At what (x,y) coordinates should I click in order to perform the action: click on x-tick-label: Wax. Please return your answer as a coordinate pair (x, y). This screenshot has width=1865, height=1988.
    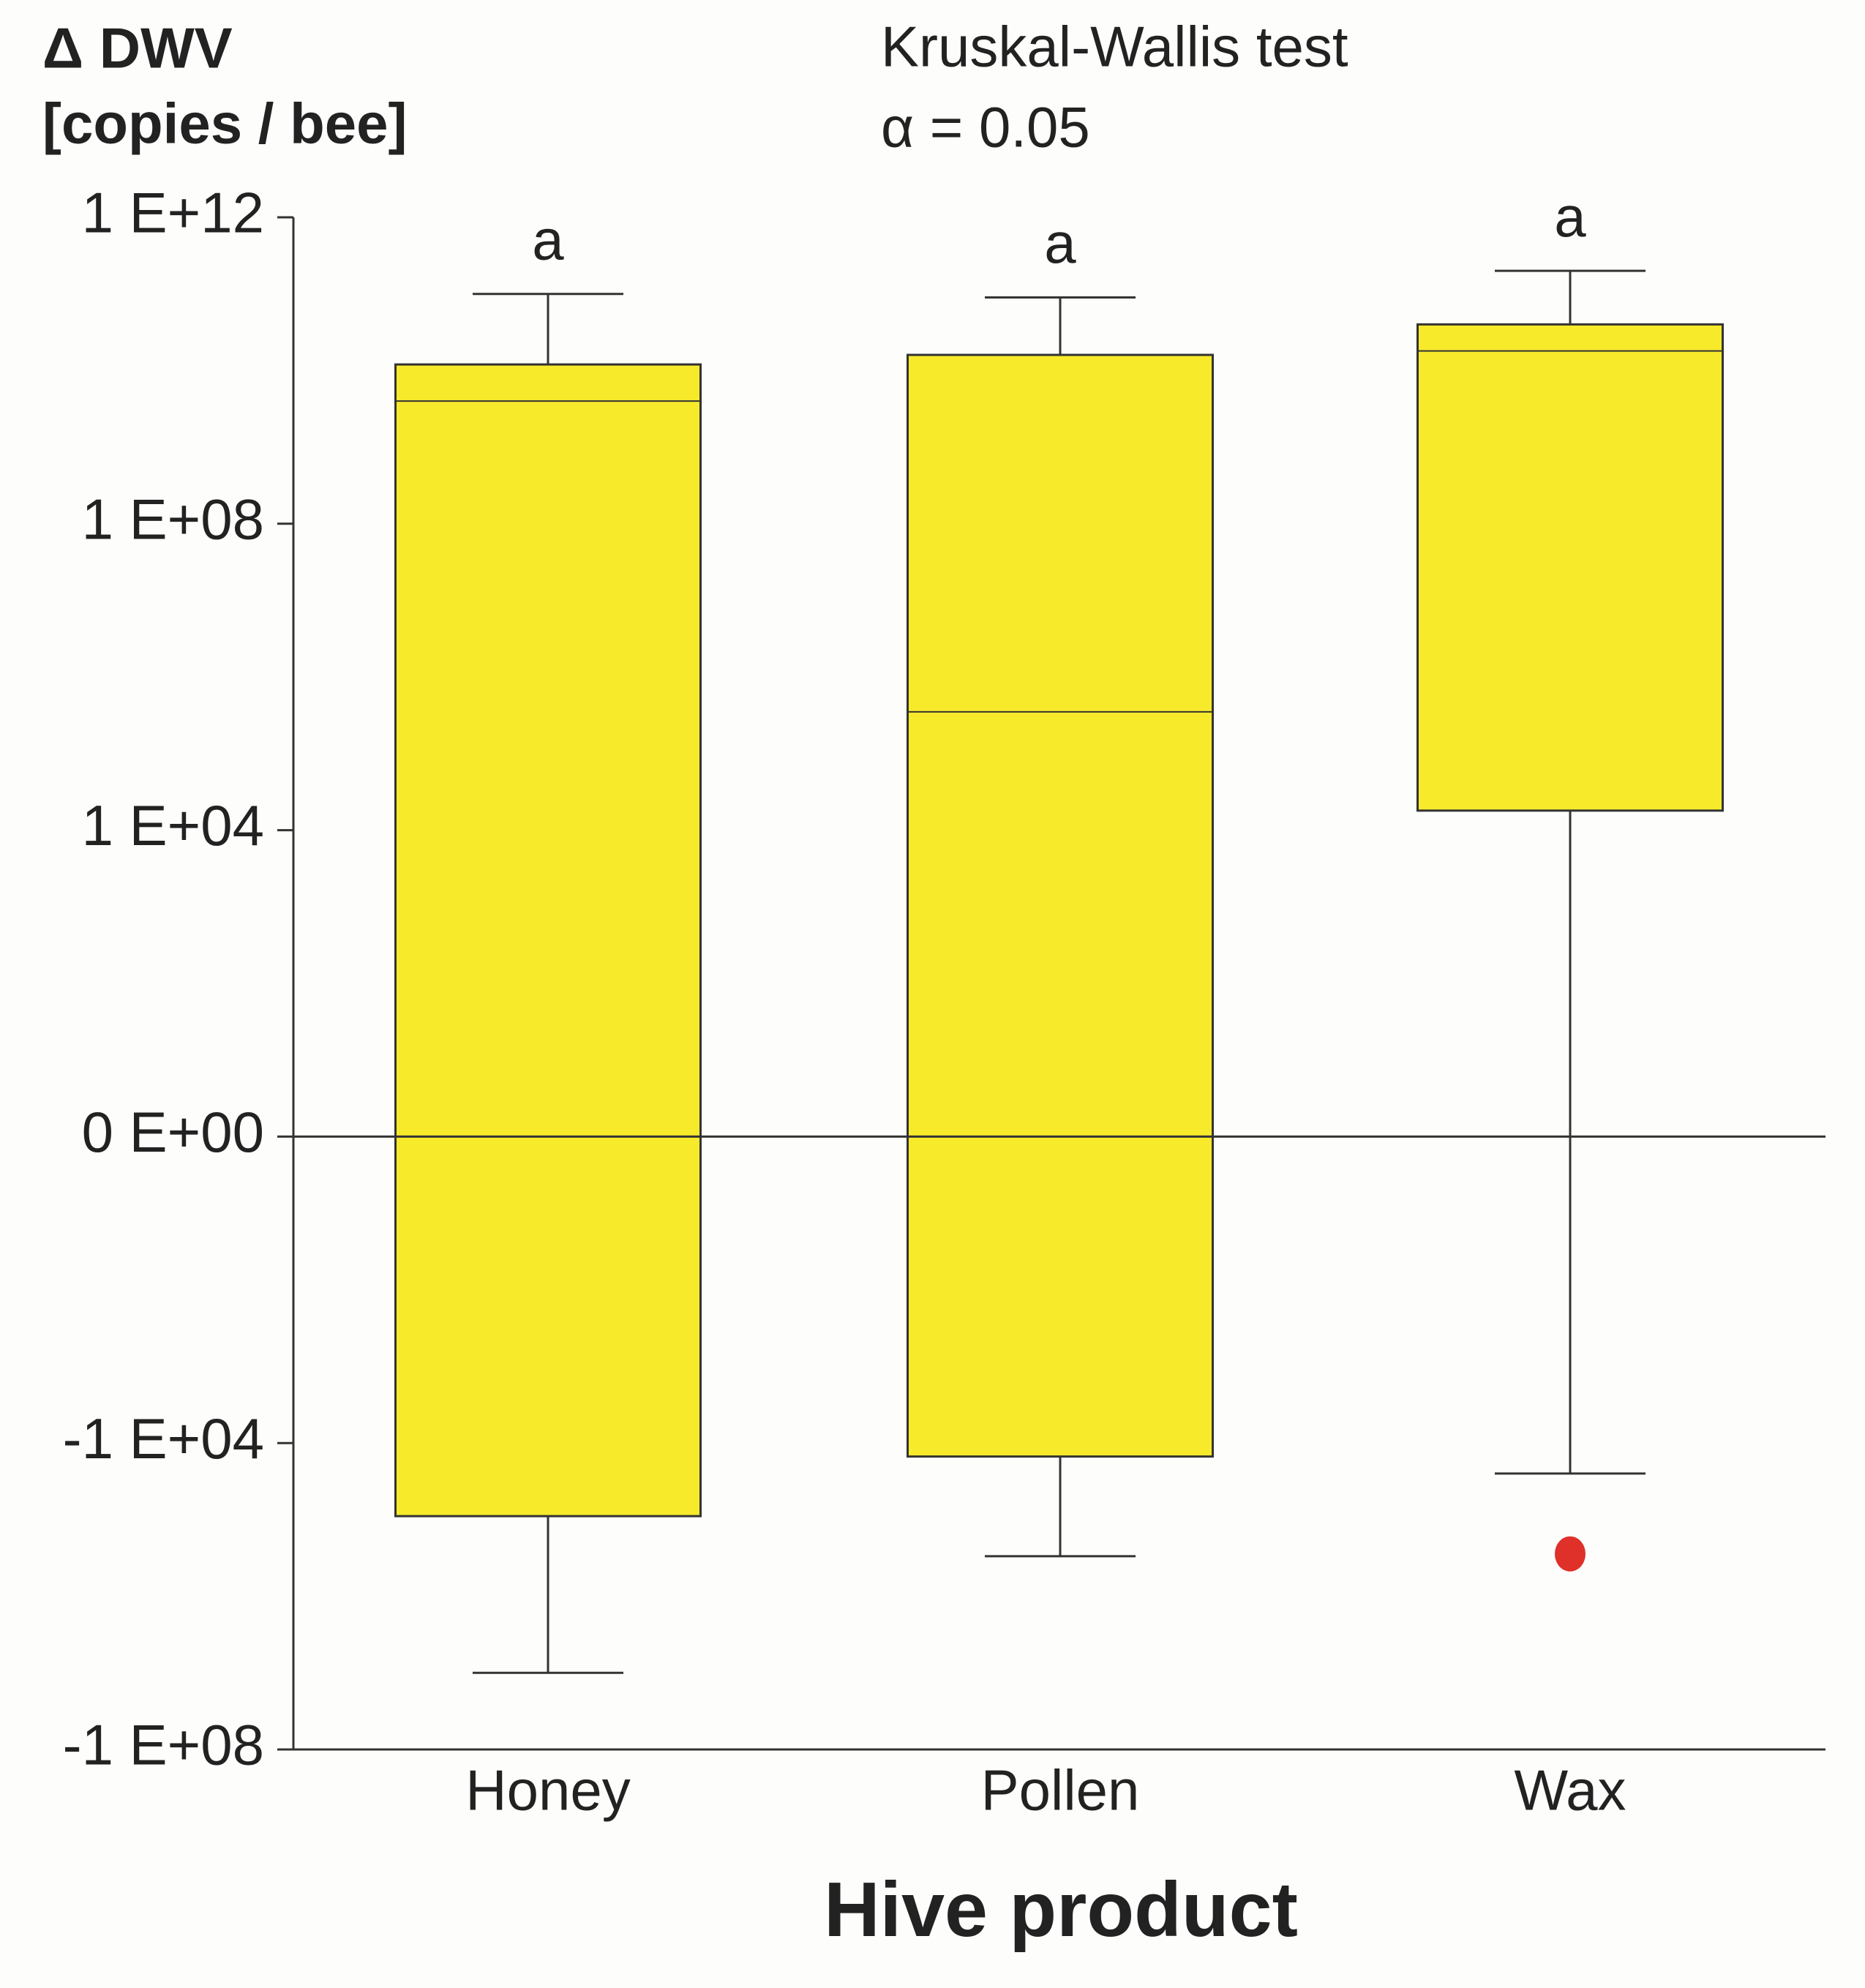
    Looking at the image, I should click on (1570, 1791).